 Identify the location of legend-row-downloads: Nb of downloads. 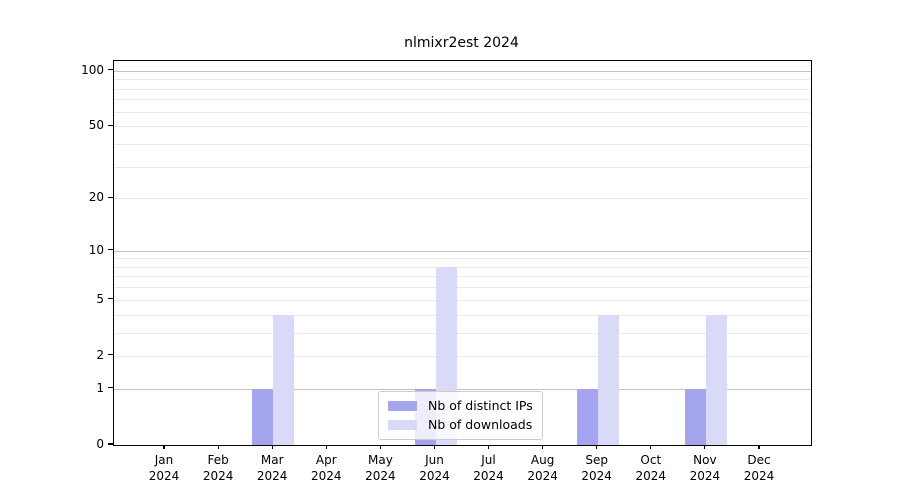
(460, 424).